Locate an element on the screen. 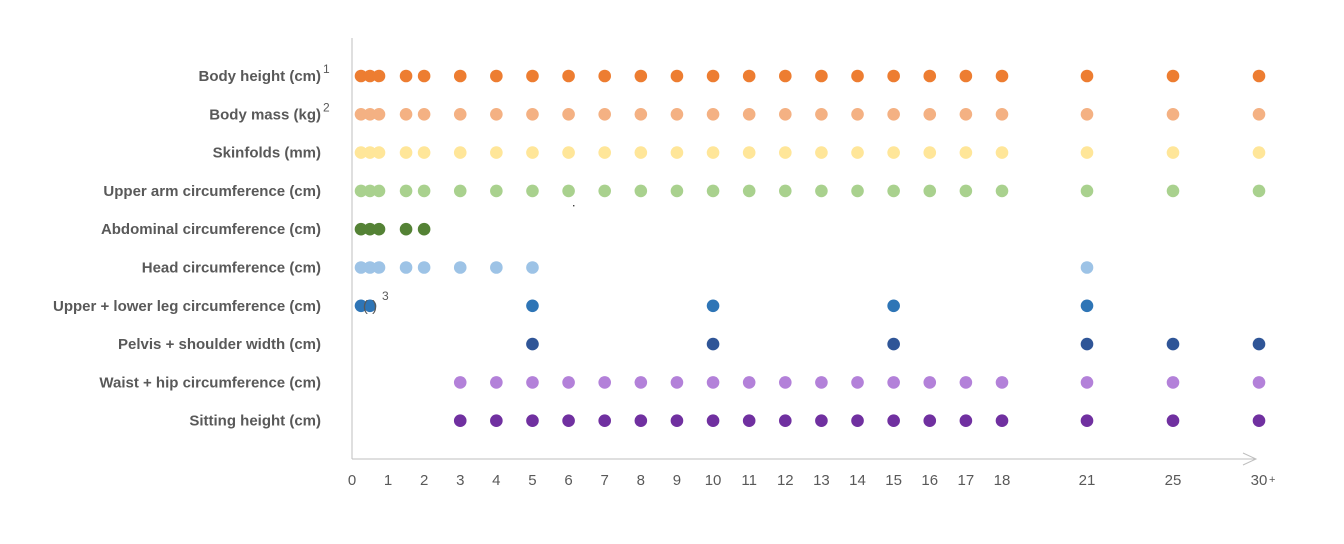 This screenshot has height=544, width=1344. x-tick-label: 9 is located at coordinates (677, 480).